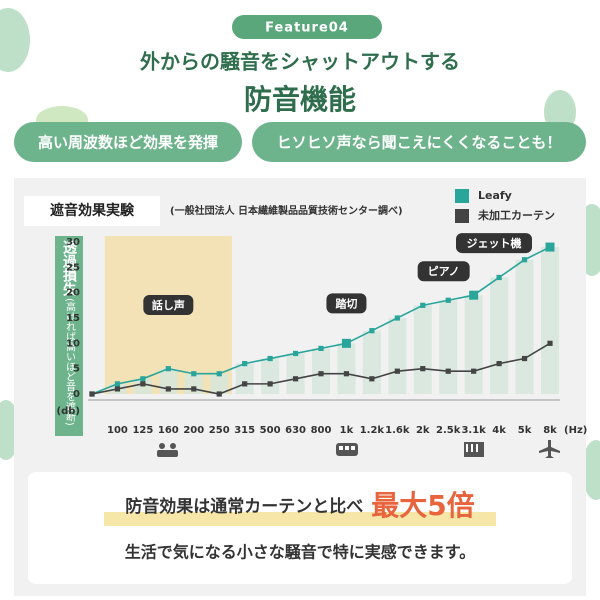  What do you see at coordinates (474, 449) in the screenshot?
I see `piano-icon` at bounding box center [474, 449].